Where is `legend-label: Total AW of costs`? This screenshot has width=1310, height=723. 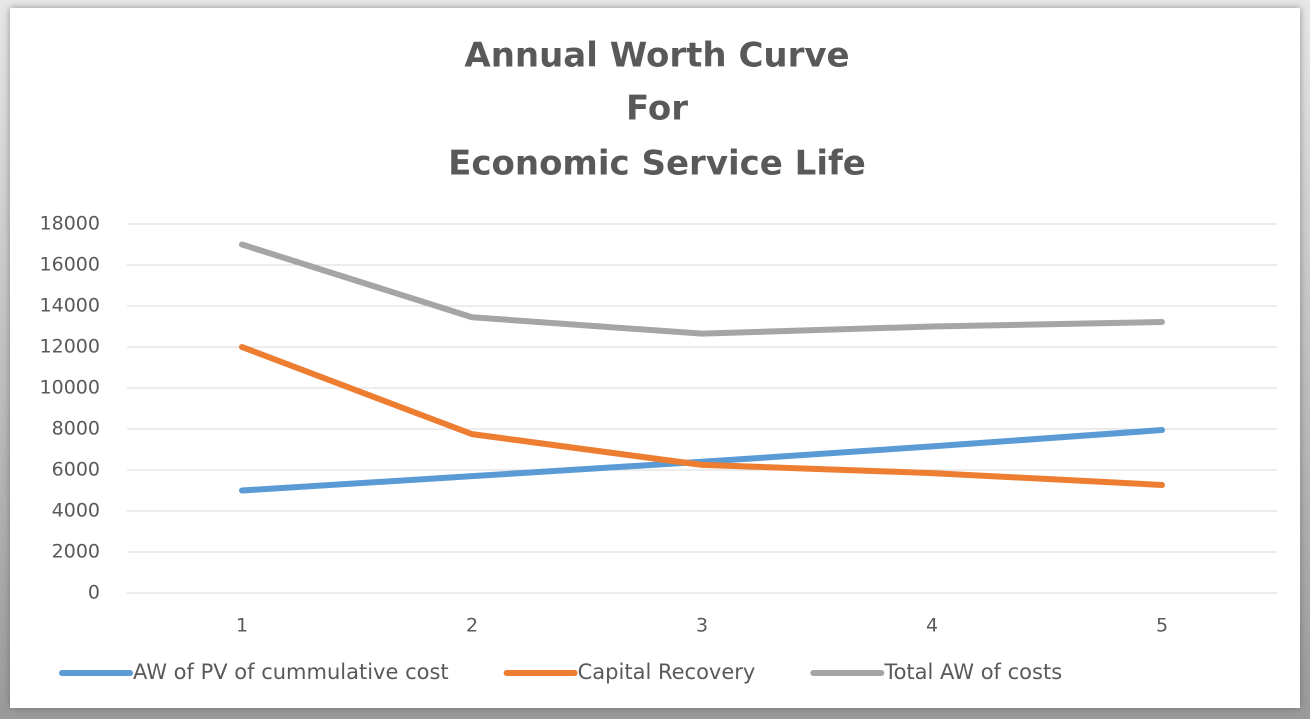
legend-label: Total AW of costs is located at coordinates (972, 672).